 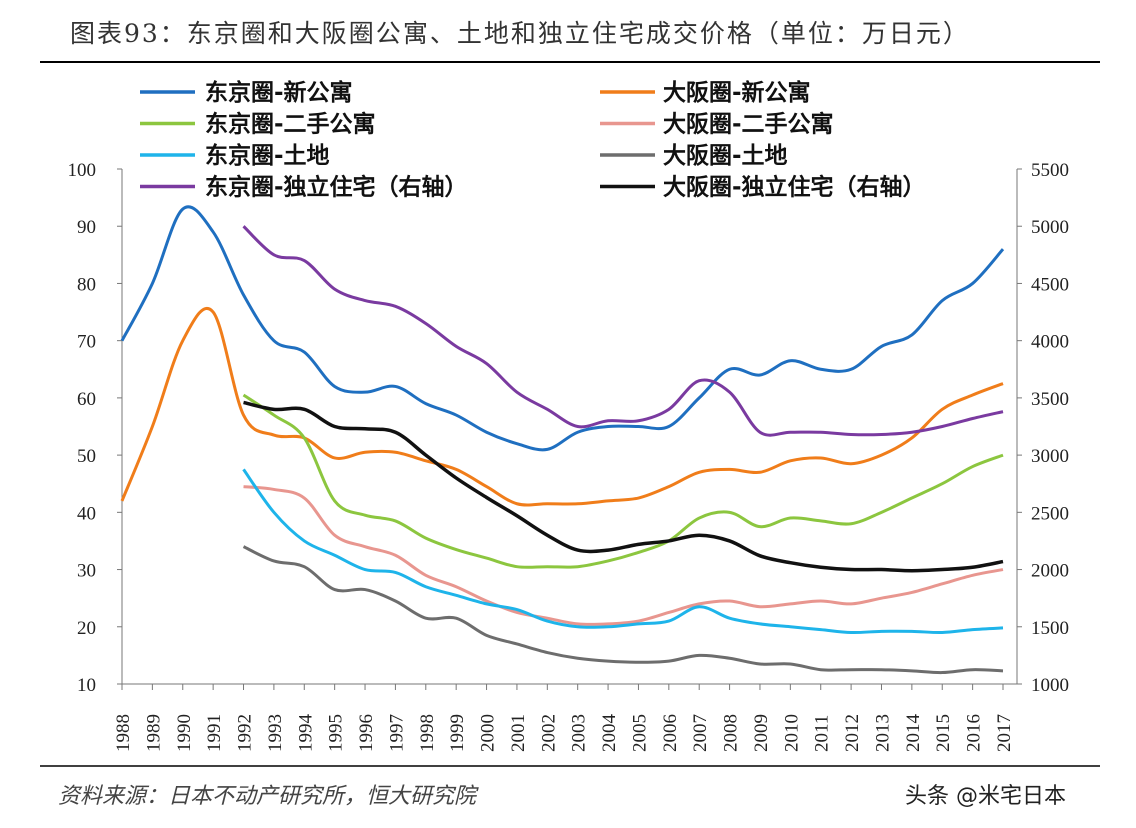 What do you see at coordinates (548, 733) in the screenshot?
I see `x-tick-label: 2002` at bounding box center [548, 733].